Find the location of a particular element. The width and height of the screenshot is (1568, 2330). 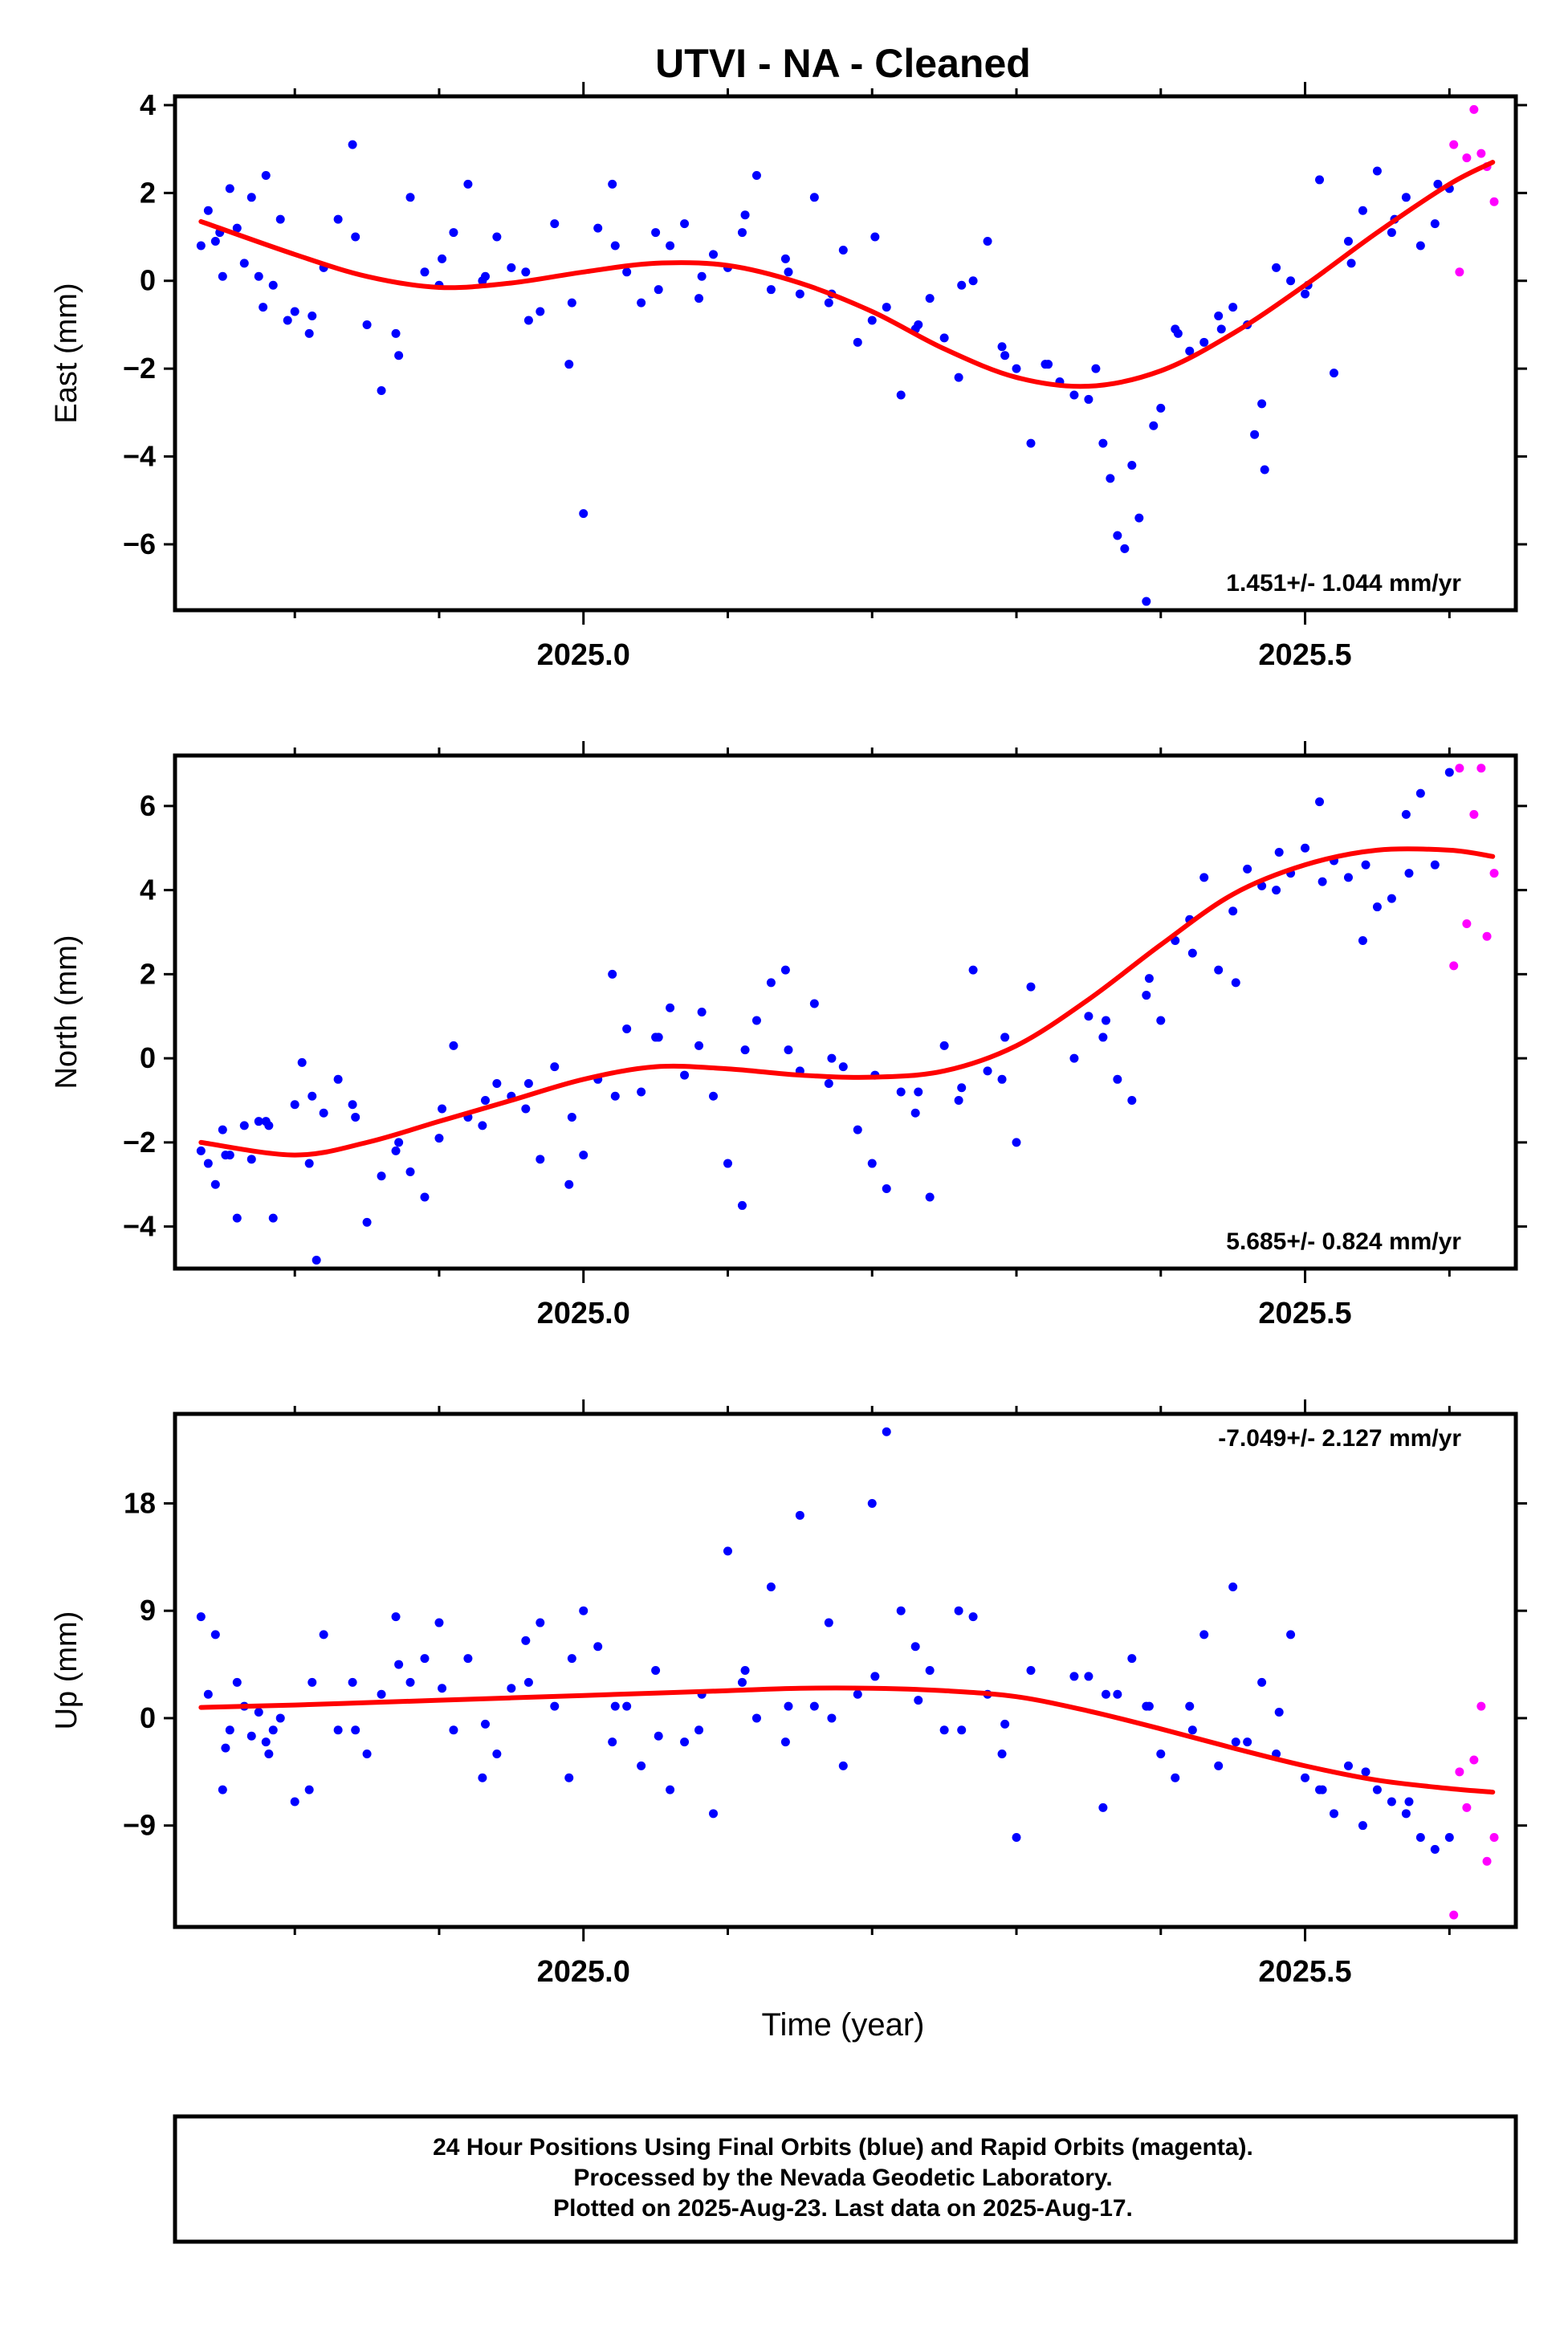

y-tick-label: −4 is located at coordinates (139, 1226).